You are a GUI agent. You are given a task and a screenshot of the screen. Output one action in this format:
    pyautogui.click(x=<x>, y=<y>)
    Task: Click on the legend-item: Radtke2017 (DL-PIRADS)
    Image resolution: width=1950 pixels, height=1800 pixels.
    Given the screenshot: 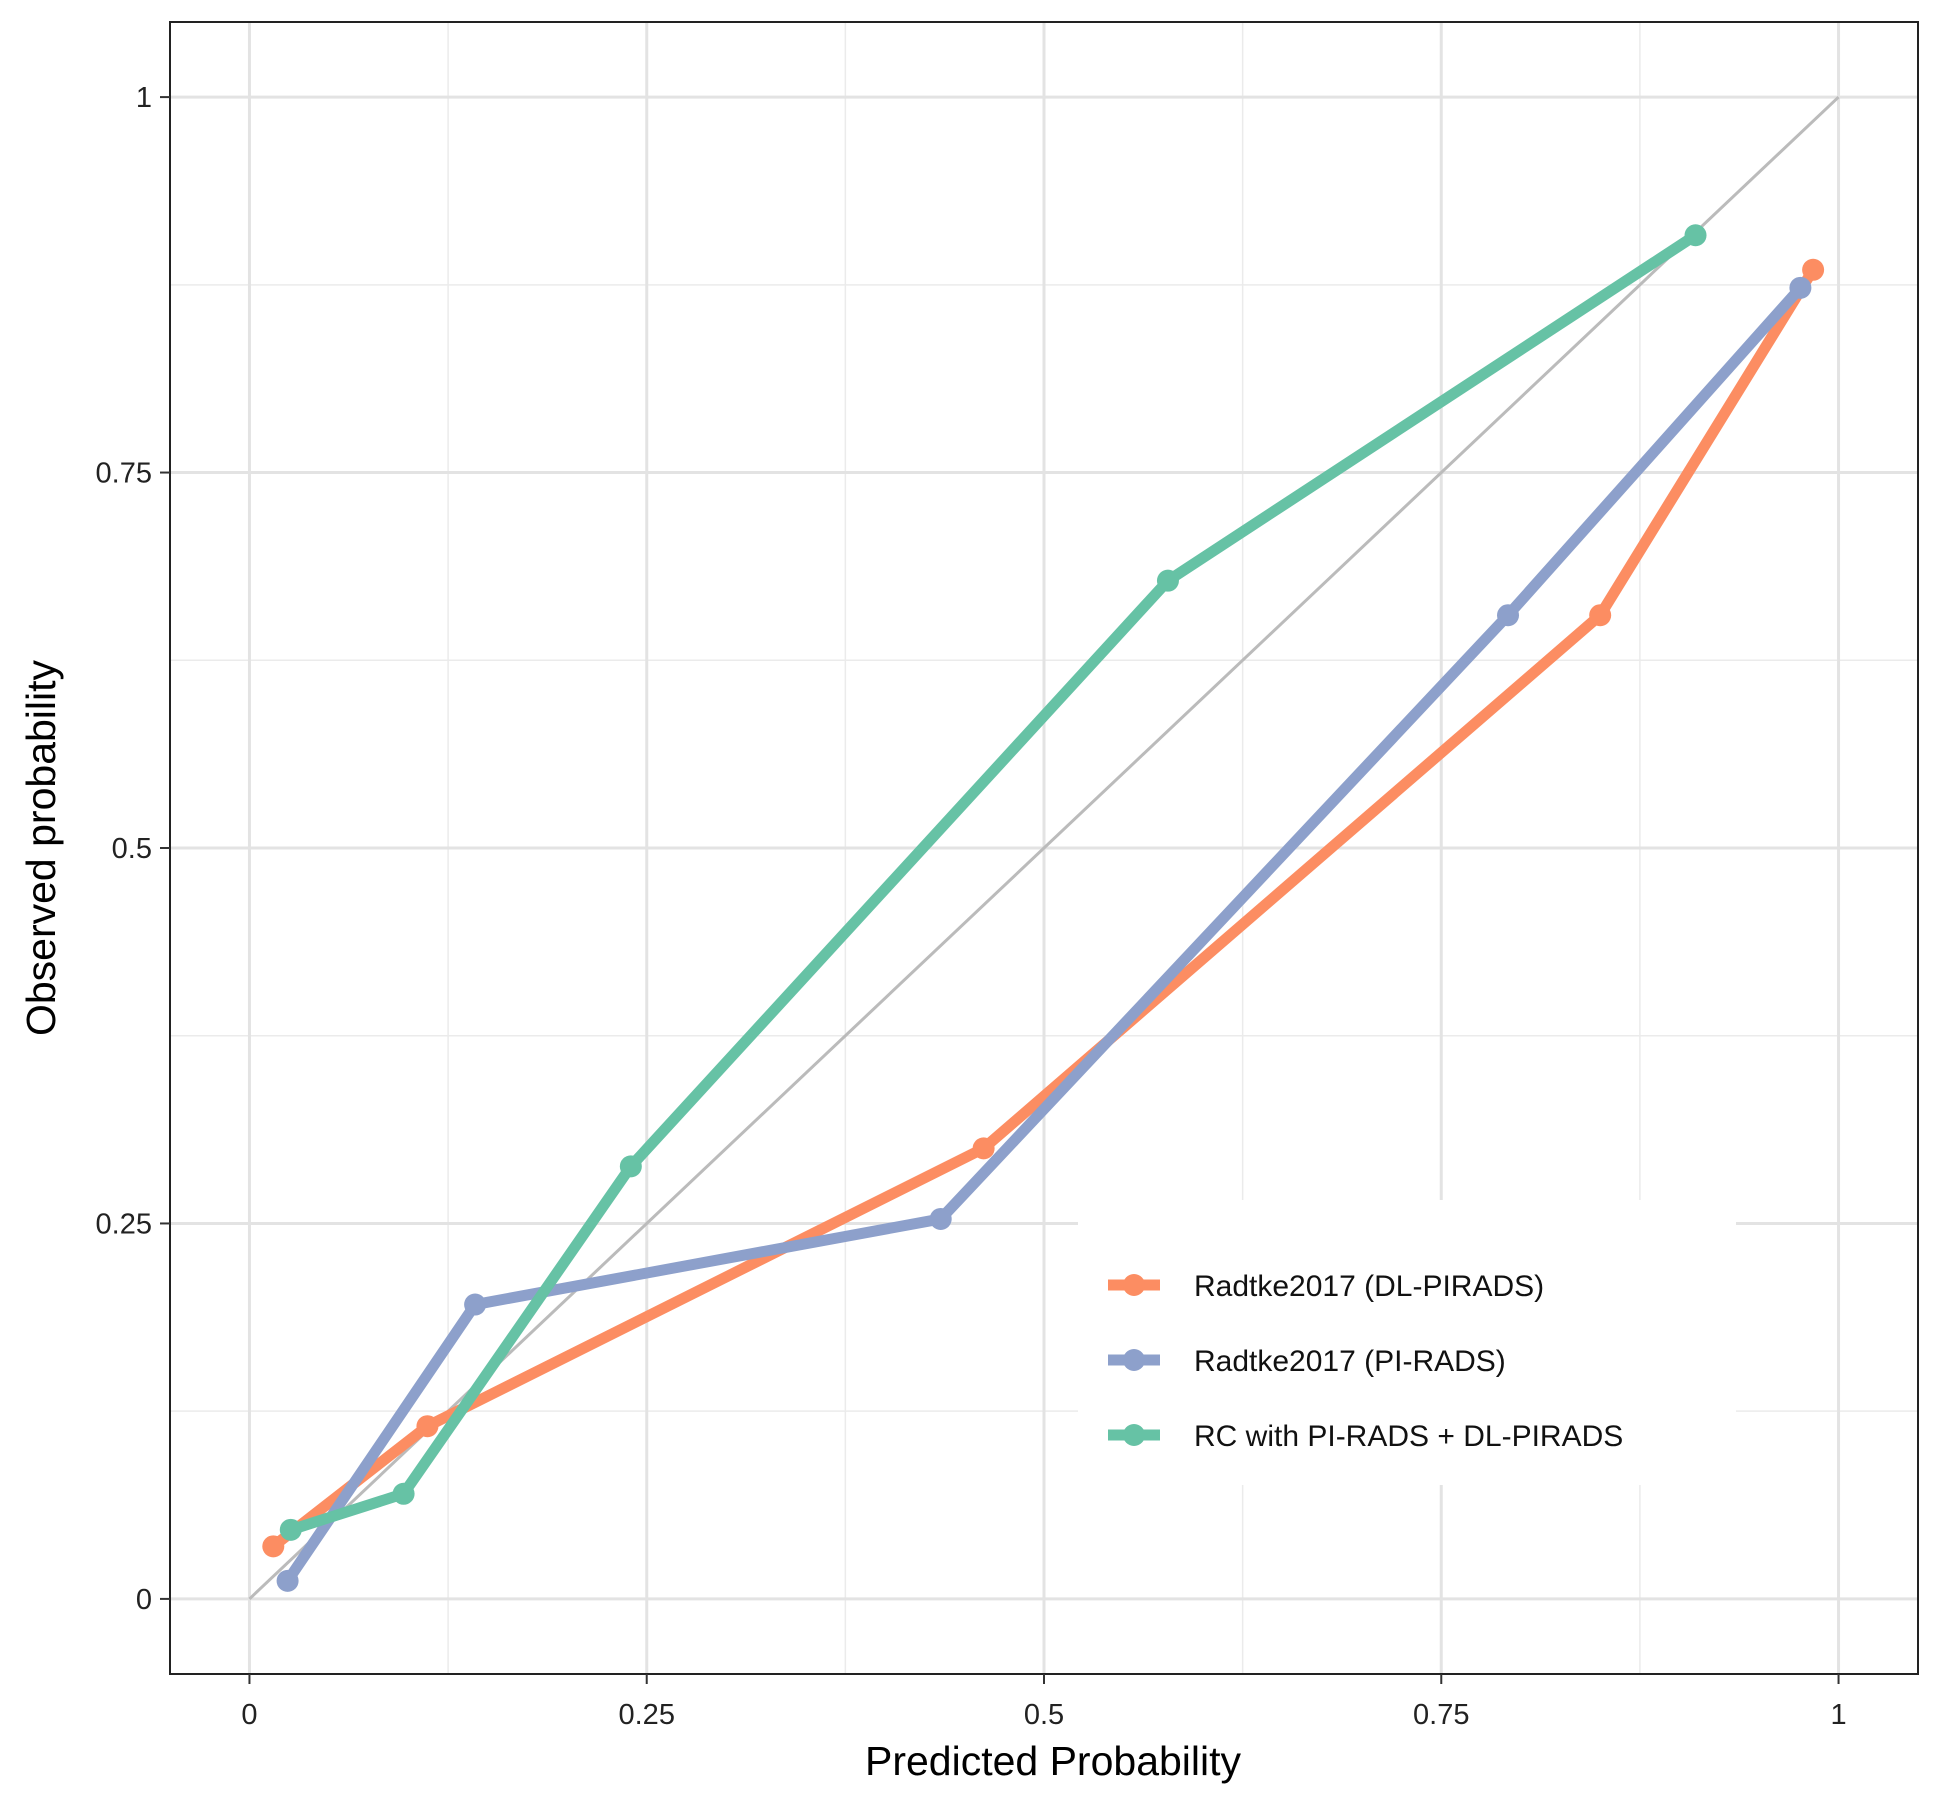 What is the action you would take?
    pyautogui.click(x=1326, y=1286)
    